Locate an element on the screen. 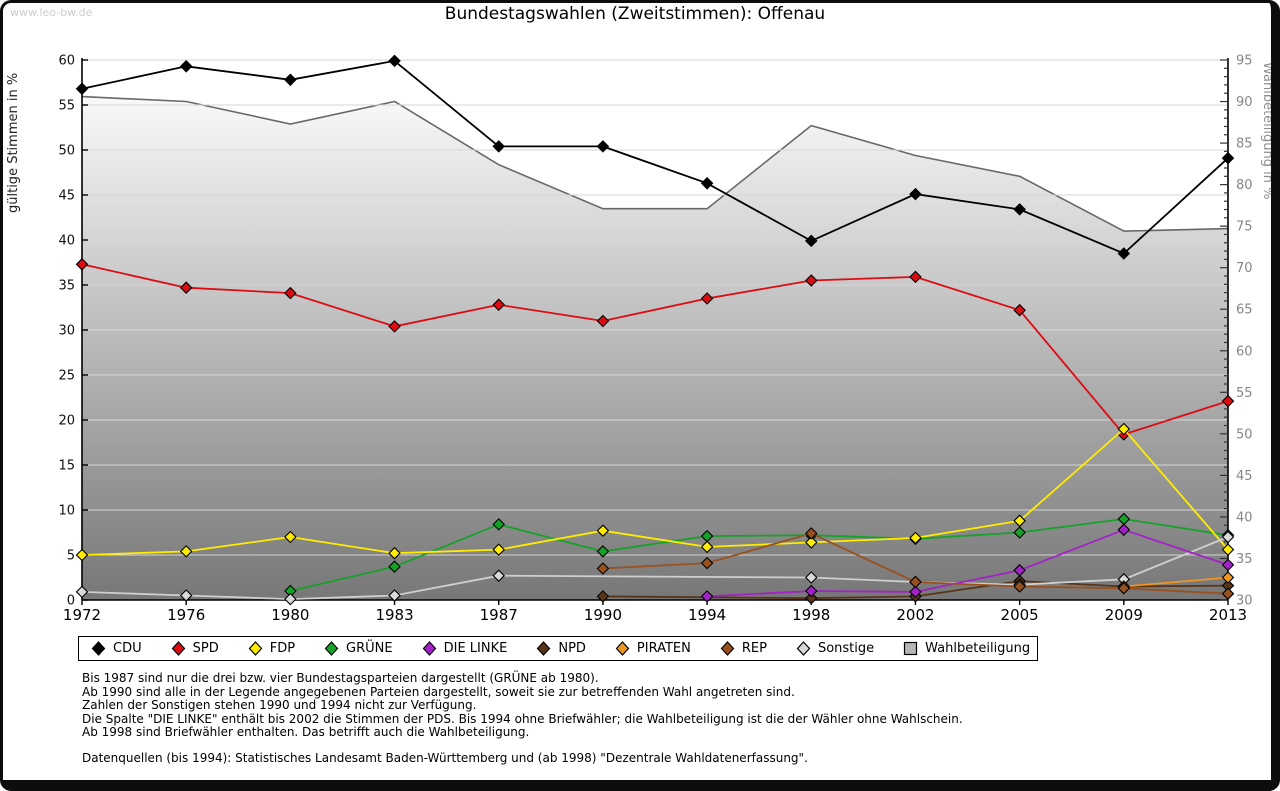 This screenshot has height=791, width=1280. x-tick-label: 1990 is located at coordinates (603, 615).